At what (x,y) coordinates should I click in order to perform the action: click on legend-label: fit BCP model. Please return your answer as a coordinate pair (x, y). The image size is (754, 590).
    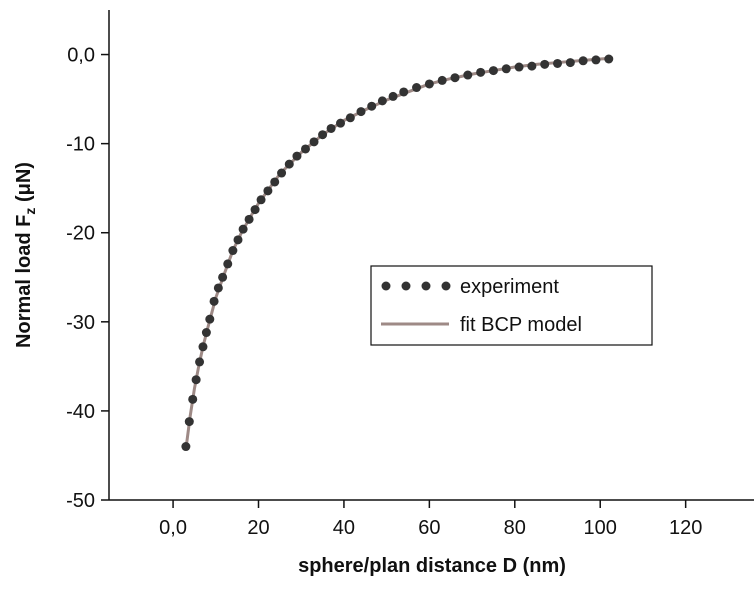
    Looking at the image, I should click on (521, 325).